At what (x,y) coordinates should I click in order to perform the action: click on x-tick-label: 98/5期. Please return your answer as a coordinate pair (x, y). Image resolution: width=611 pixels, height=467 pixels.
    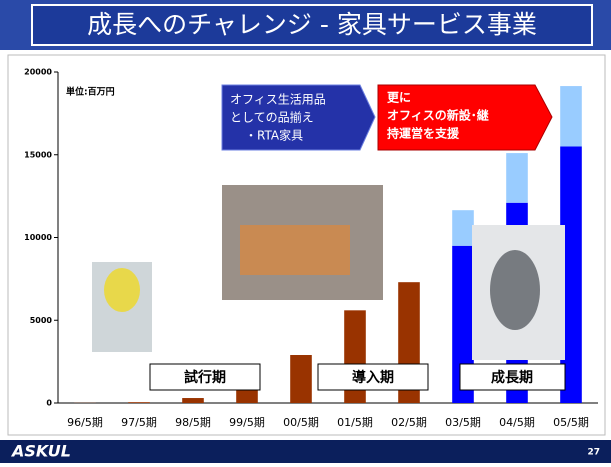
    Looking at the image, I should click on (193, 422).